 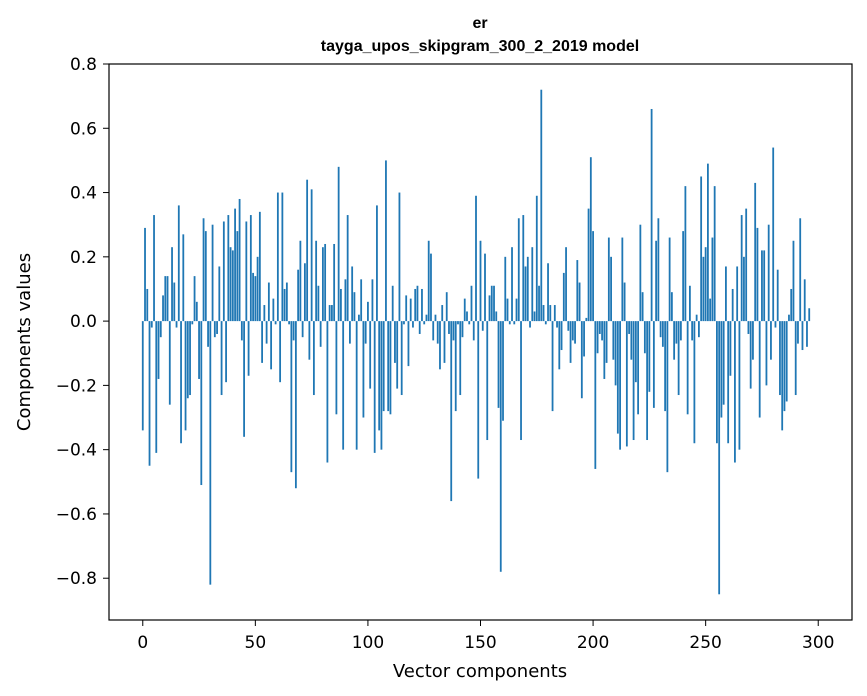 What do you see at coordinates (593, 643) in the screenshot?
I see `x-tick-label: 200` at bounding box center [593, 643].